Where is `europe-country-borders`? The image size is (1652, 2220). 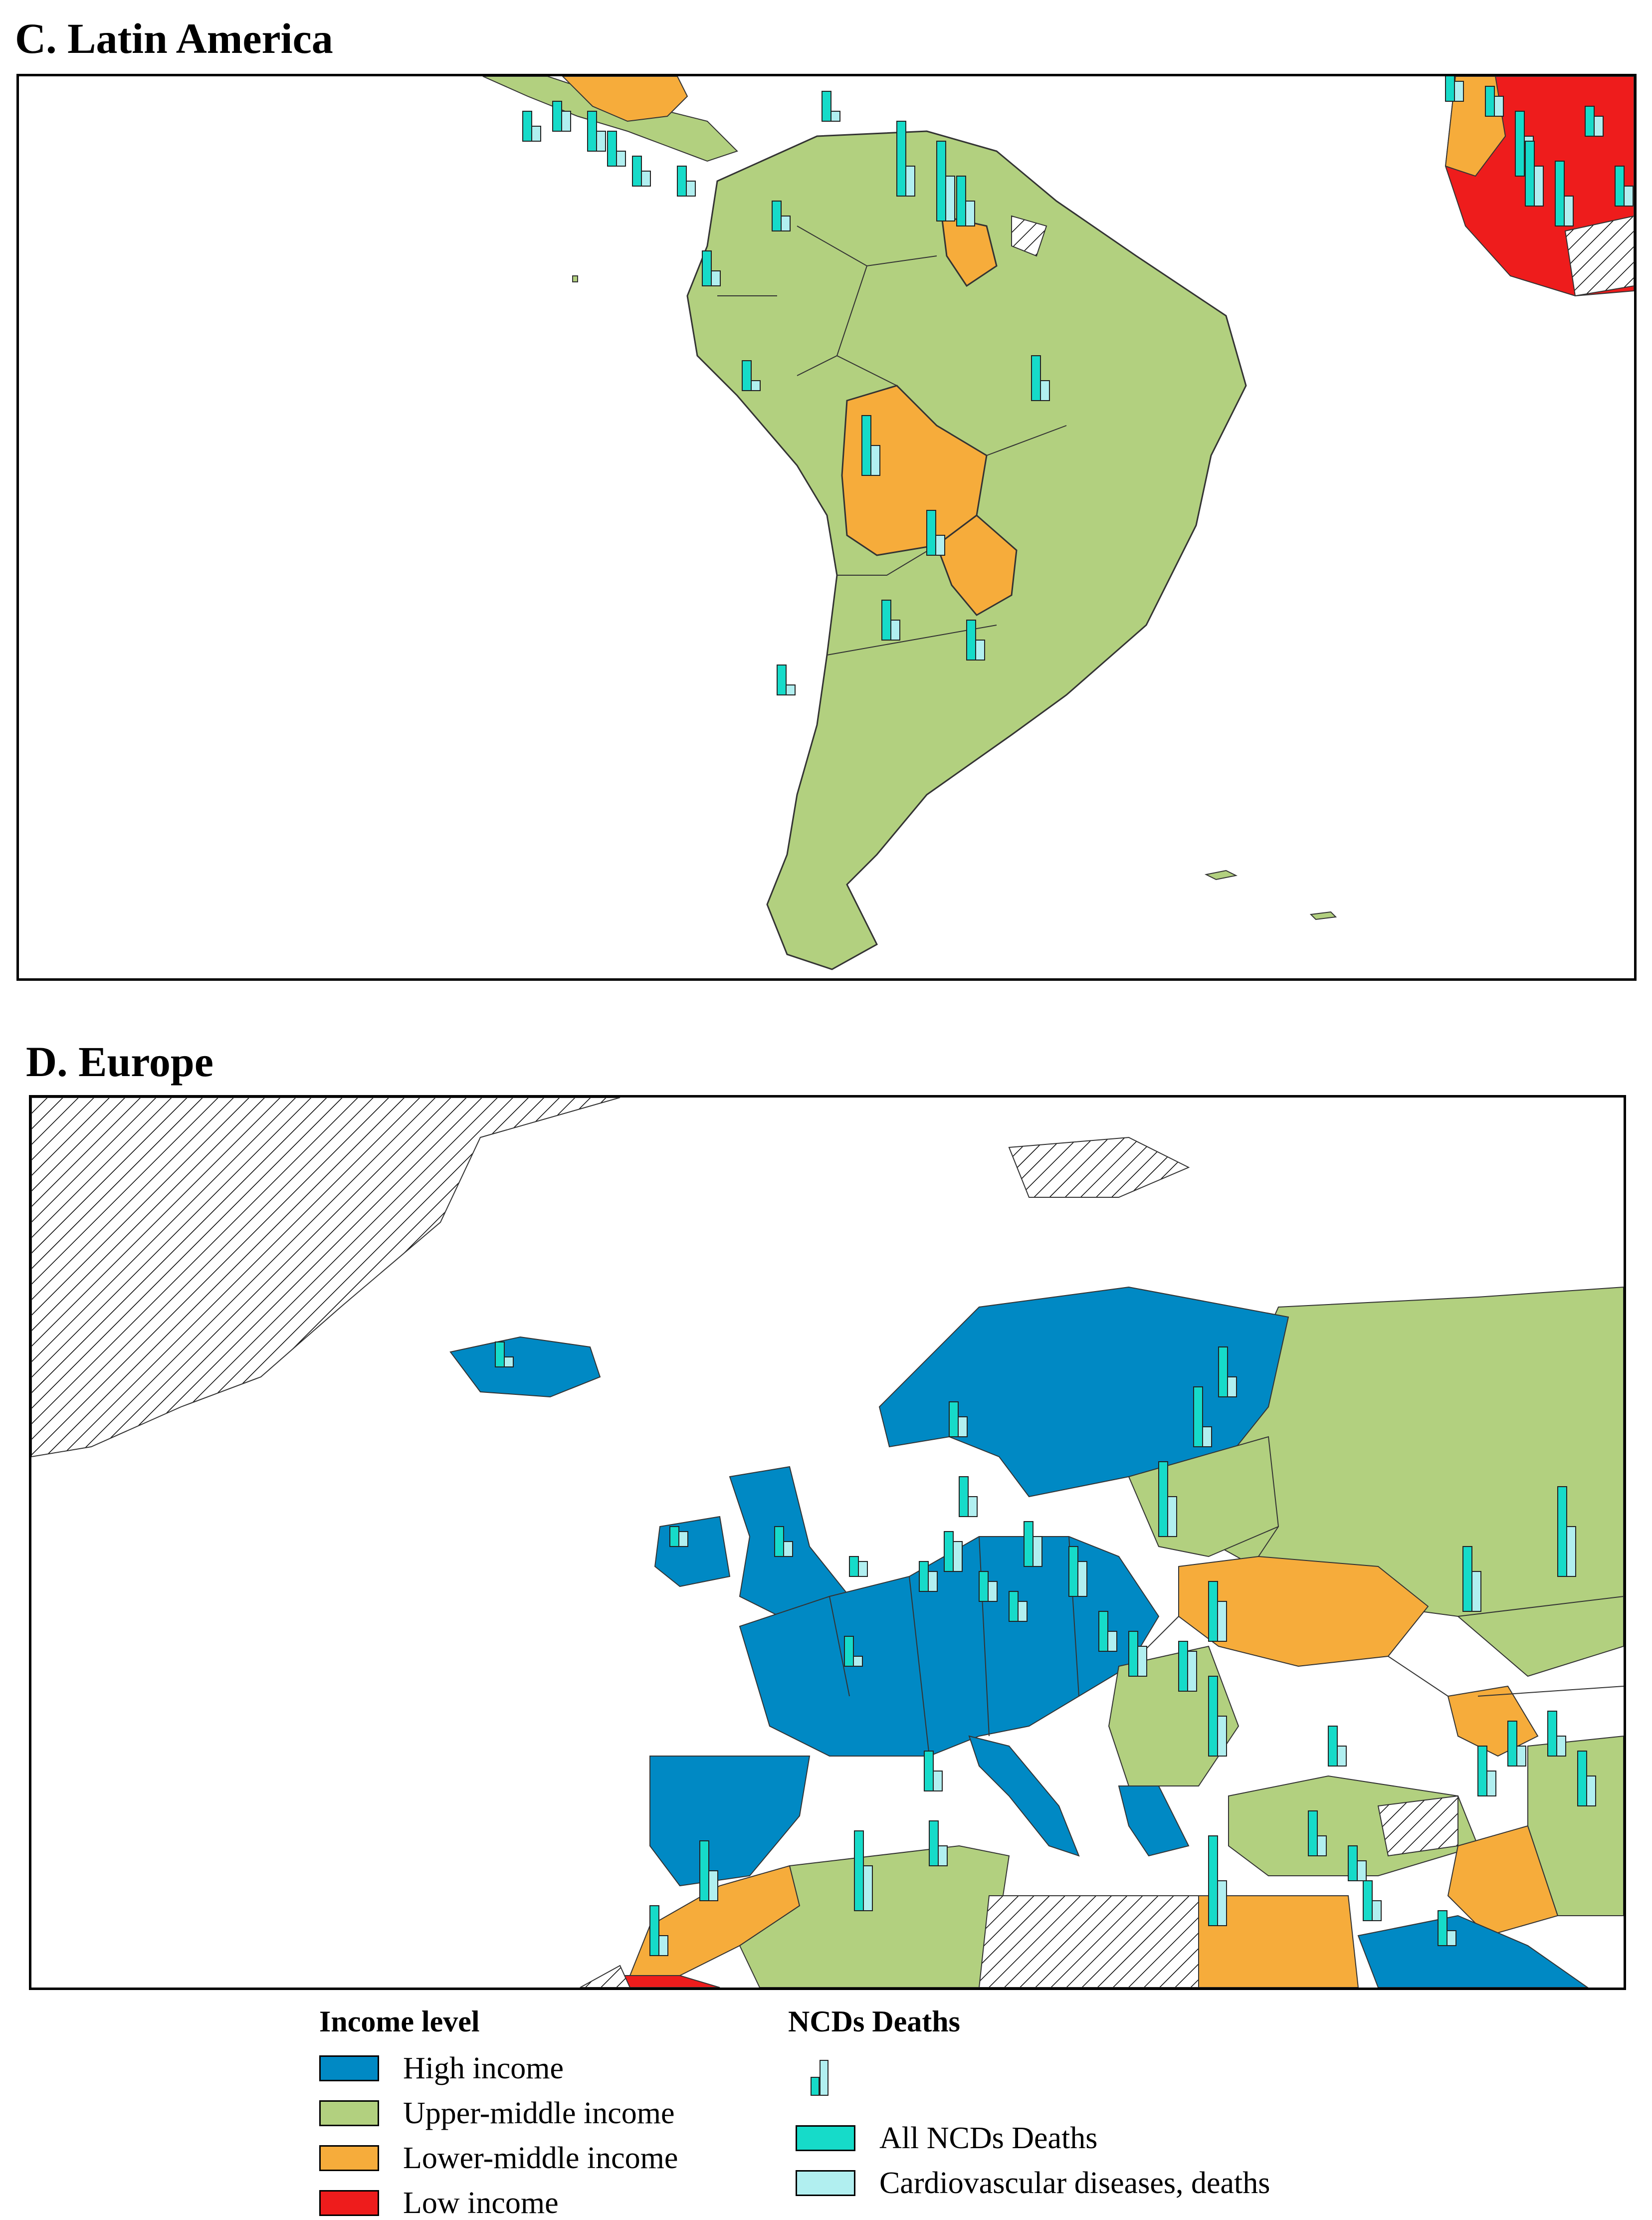 europe-country-borders is located at coordinates (1226, 1642).